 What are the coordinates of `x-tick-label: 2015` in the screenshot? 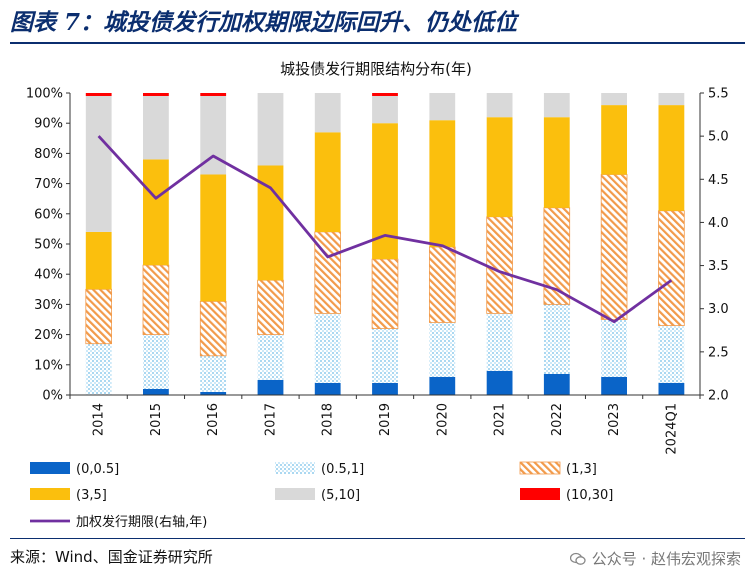 It's located at (156, 419).